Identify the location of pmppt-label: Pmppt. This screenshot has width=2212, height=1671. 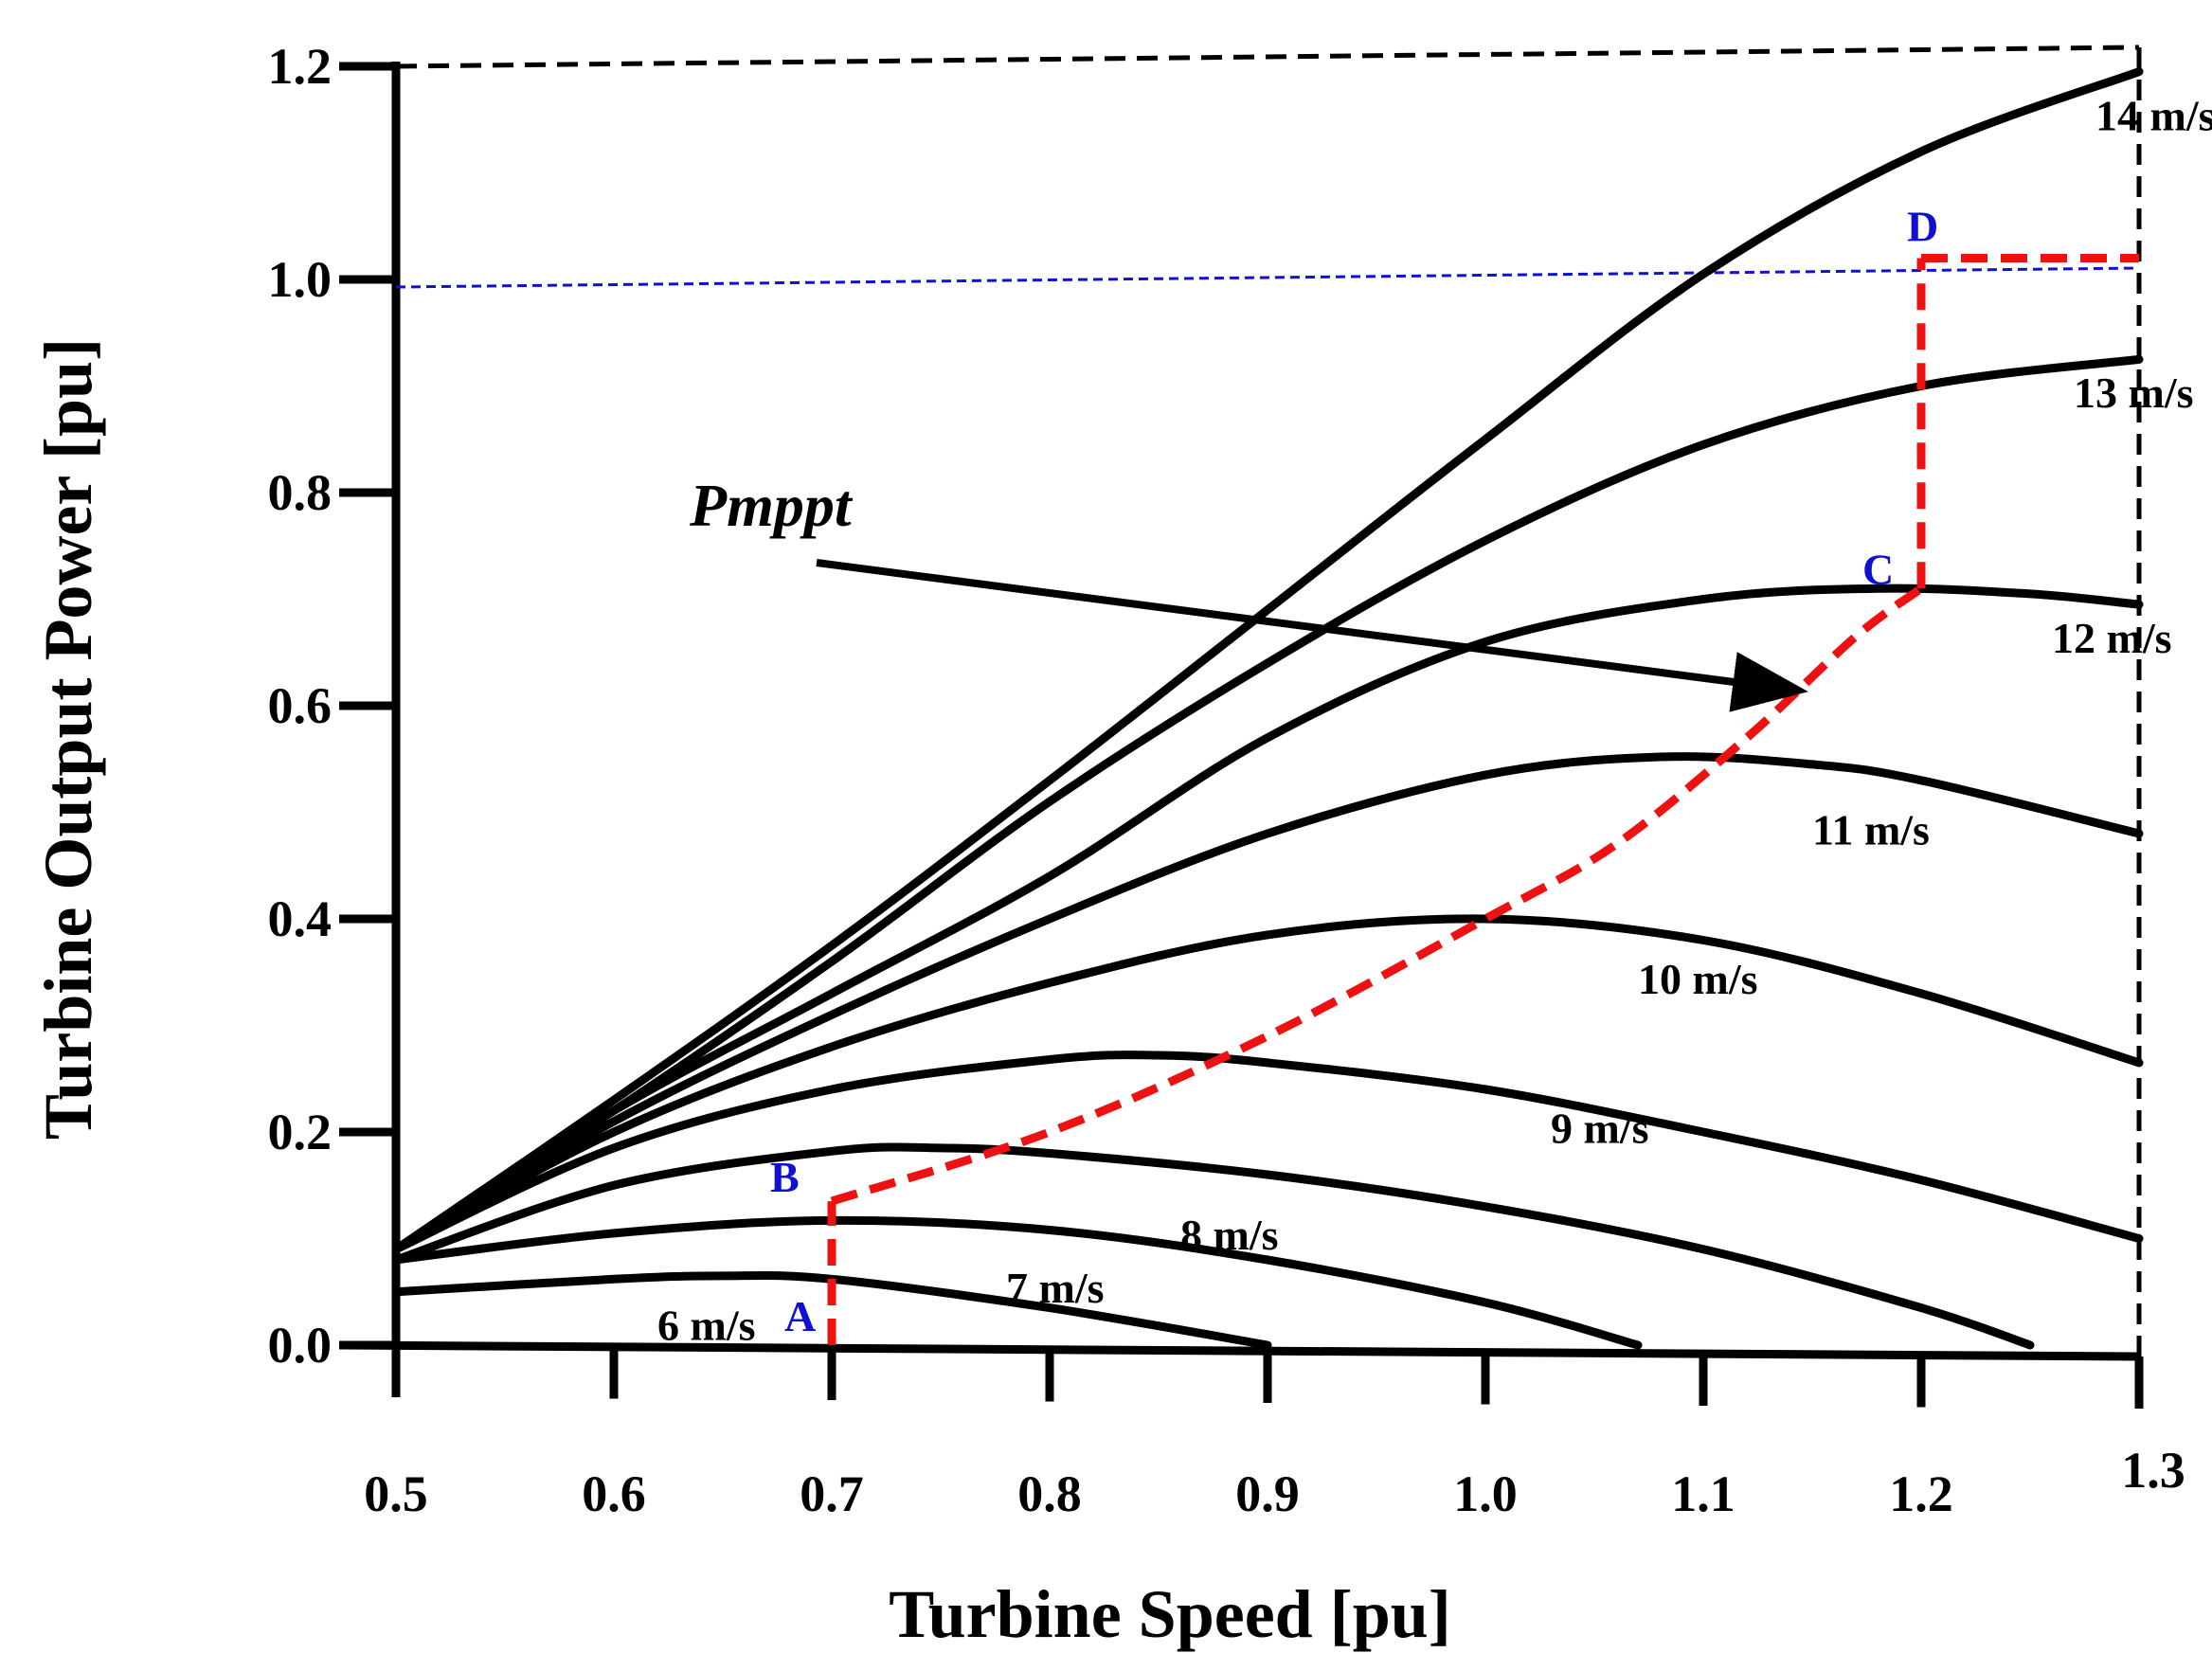
(772, 505).